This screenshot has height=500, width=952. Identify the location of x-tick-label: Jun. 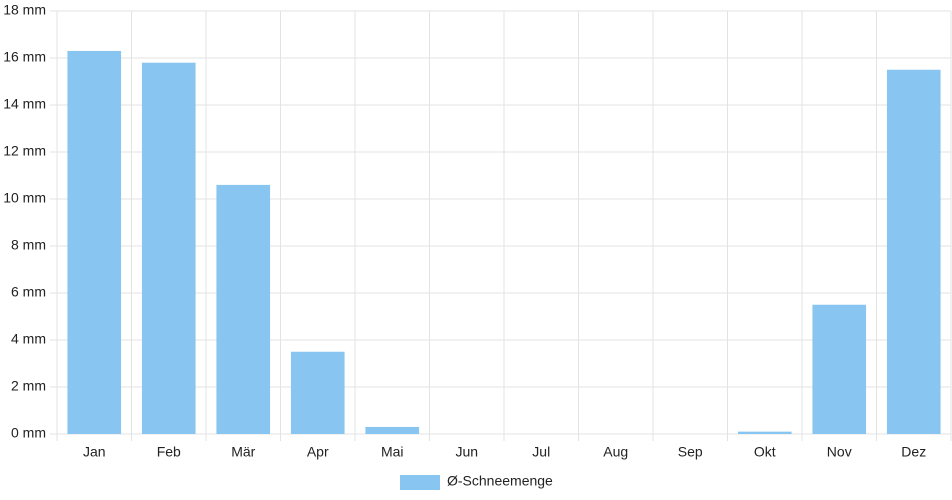
(466, 452).